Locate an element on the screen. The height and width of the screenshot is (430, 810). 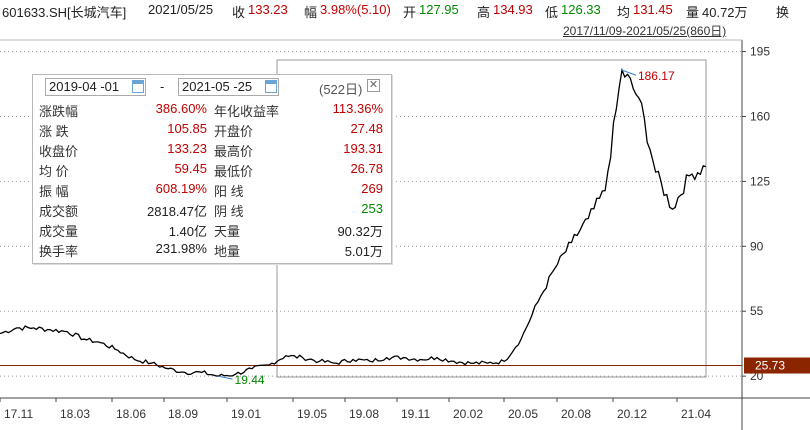
x-tick-label: 18.03 is located at coordinates (75, 414).